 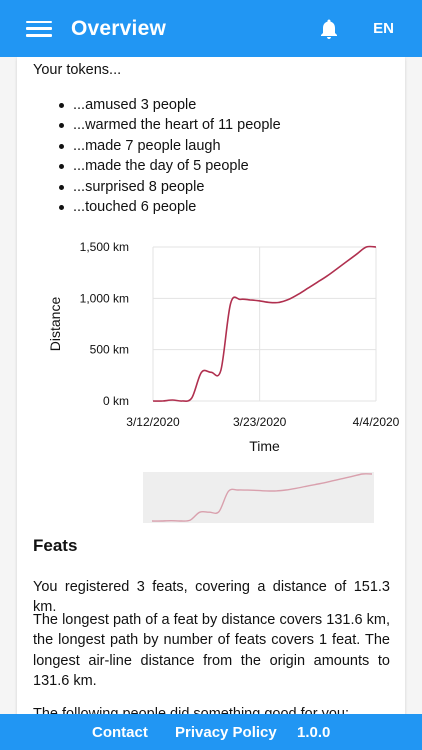 What do you see at coordinates (376, 422) in the screenshot?
I see `x-tick-label: 4/4/2020` at bounding box center [376, 422].